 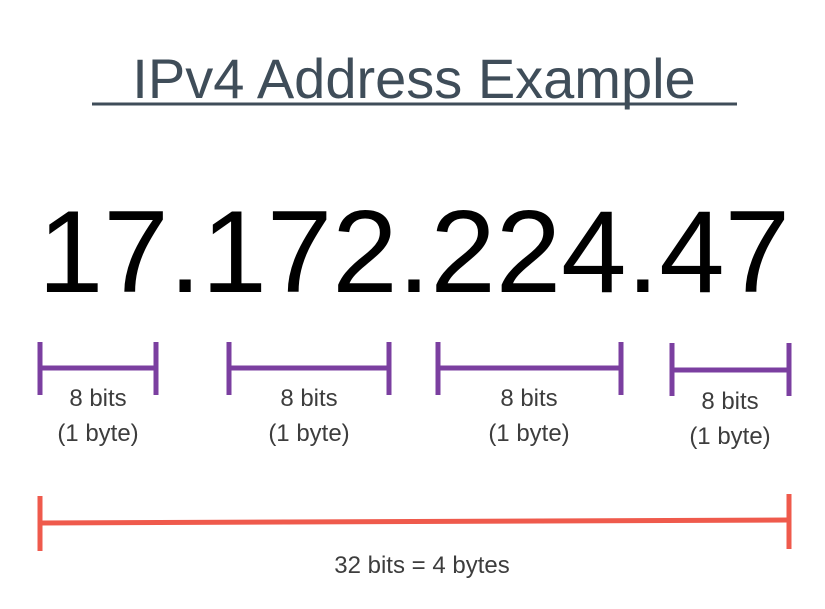 I want to click on total-label: 32 bits = 4 bytes, so click(x=421, y=565).